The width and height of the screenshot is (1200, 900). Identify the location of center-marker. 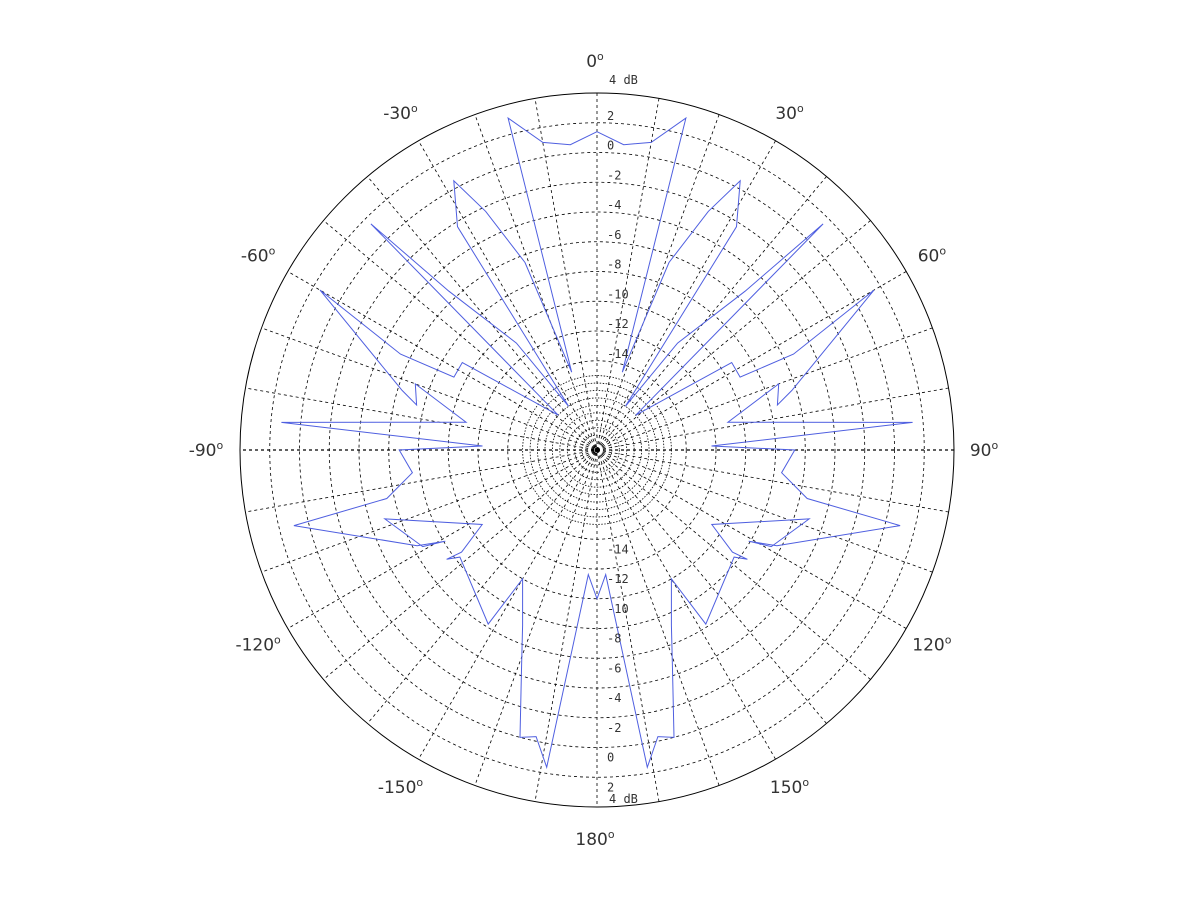
(597, 450).